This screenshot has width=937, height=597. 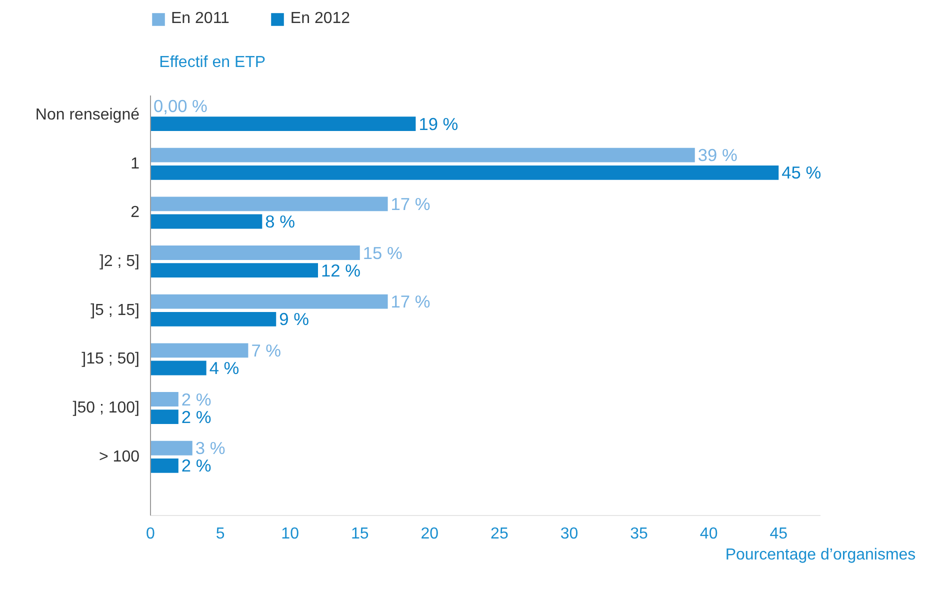 I want to click on x-tick-label: 5, so click(x=220, y=534).